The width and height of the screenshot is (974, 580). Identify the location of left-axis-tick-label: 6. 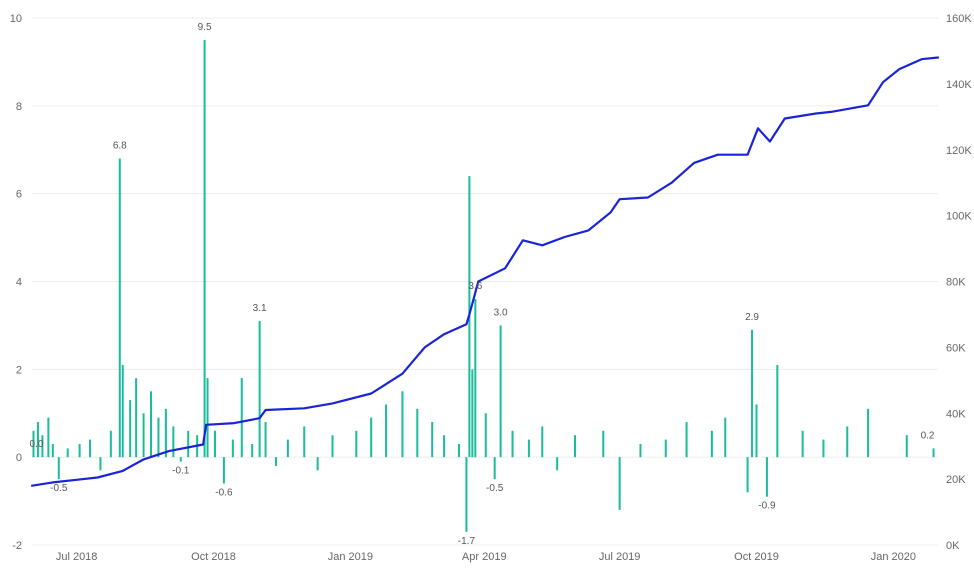
(19, 195).